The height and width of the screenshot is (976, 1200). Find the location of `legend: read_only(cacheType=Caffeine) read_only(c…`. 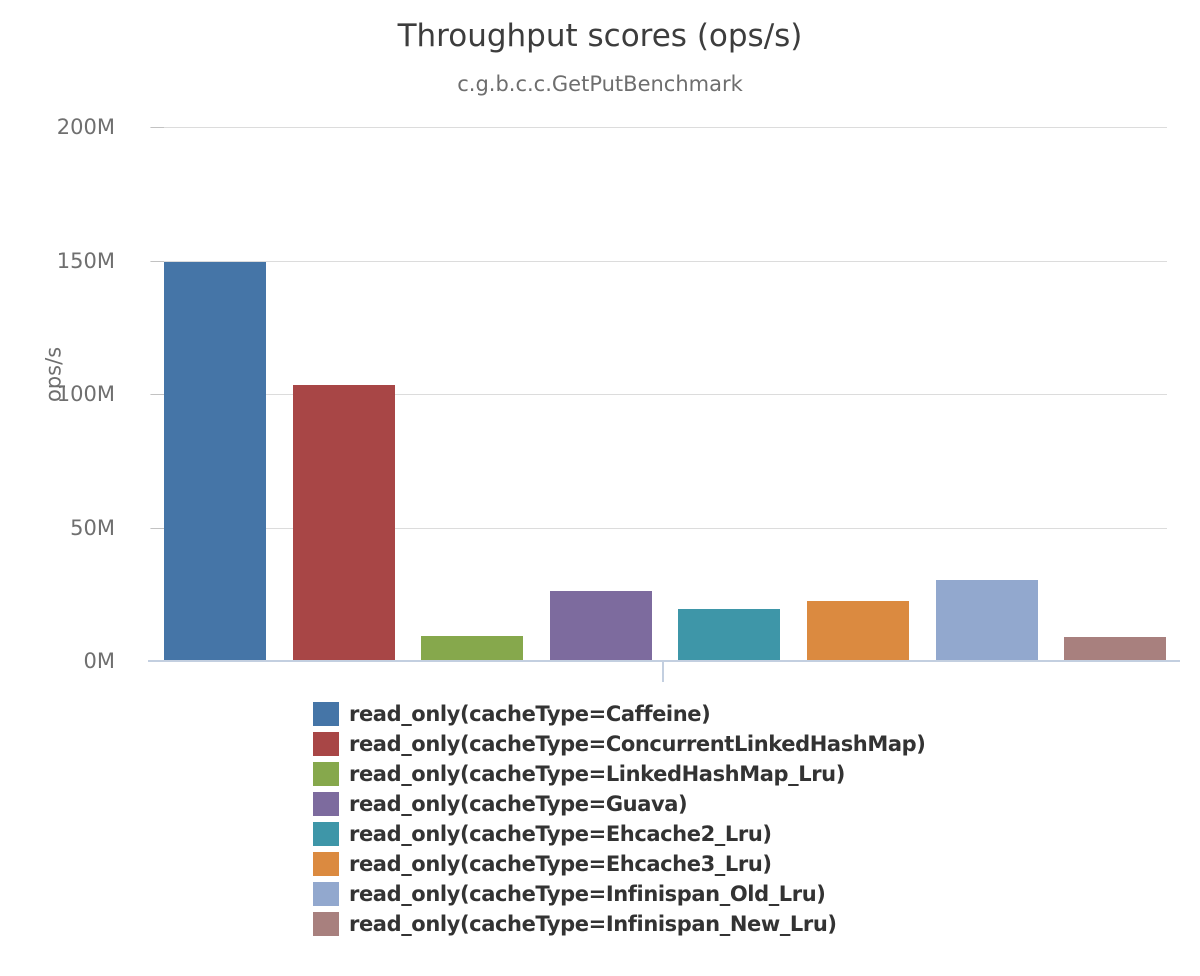

legend: read_only(cacheType=Caffeine) read_only(c… is located at coordinates (619, 819).